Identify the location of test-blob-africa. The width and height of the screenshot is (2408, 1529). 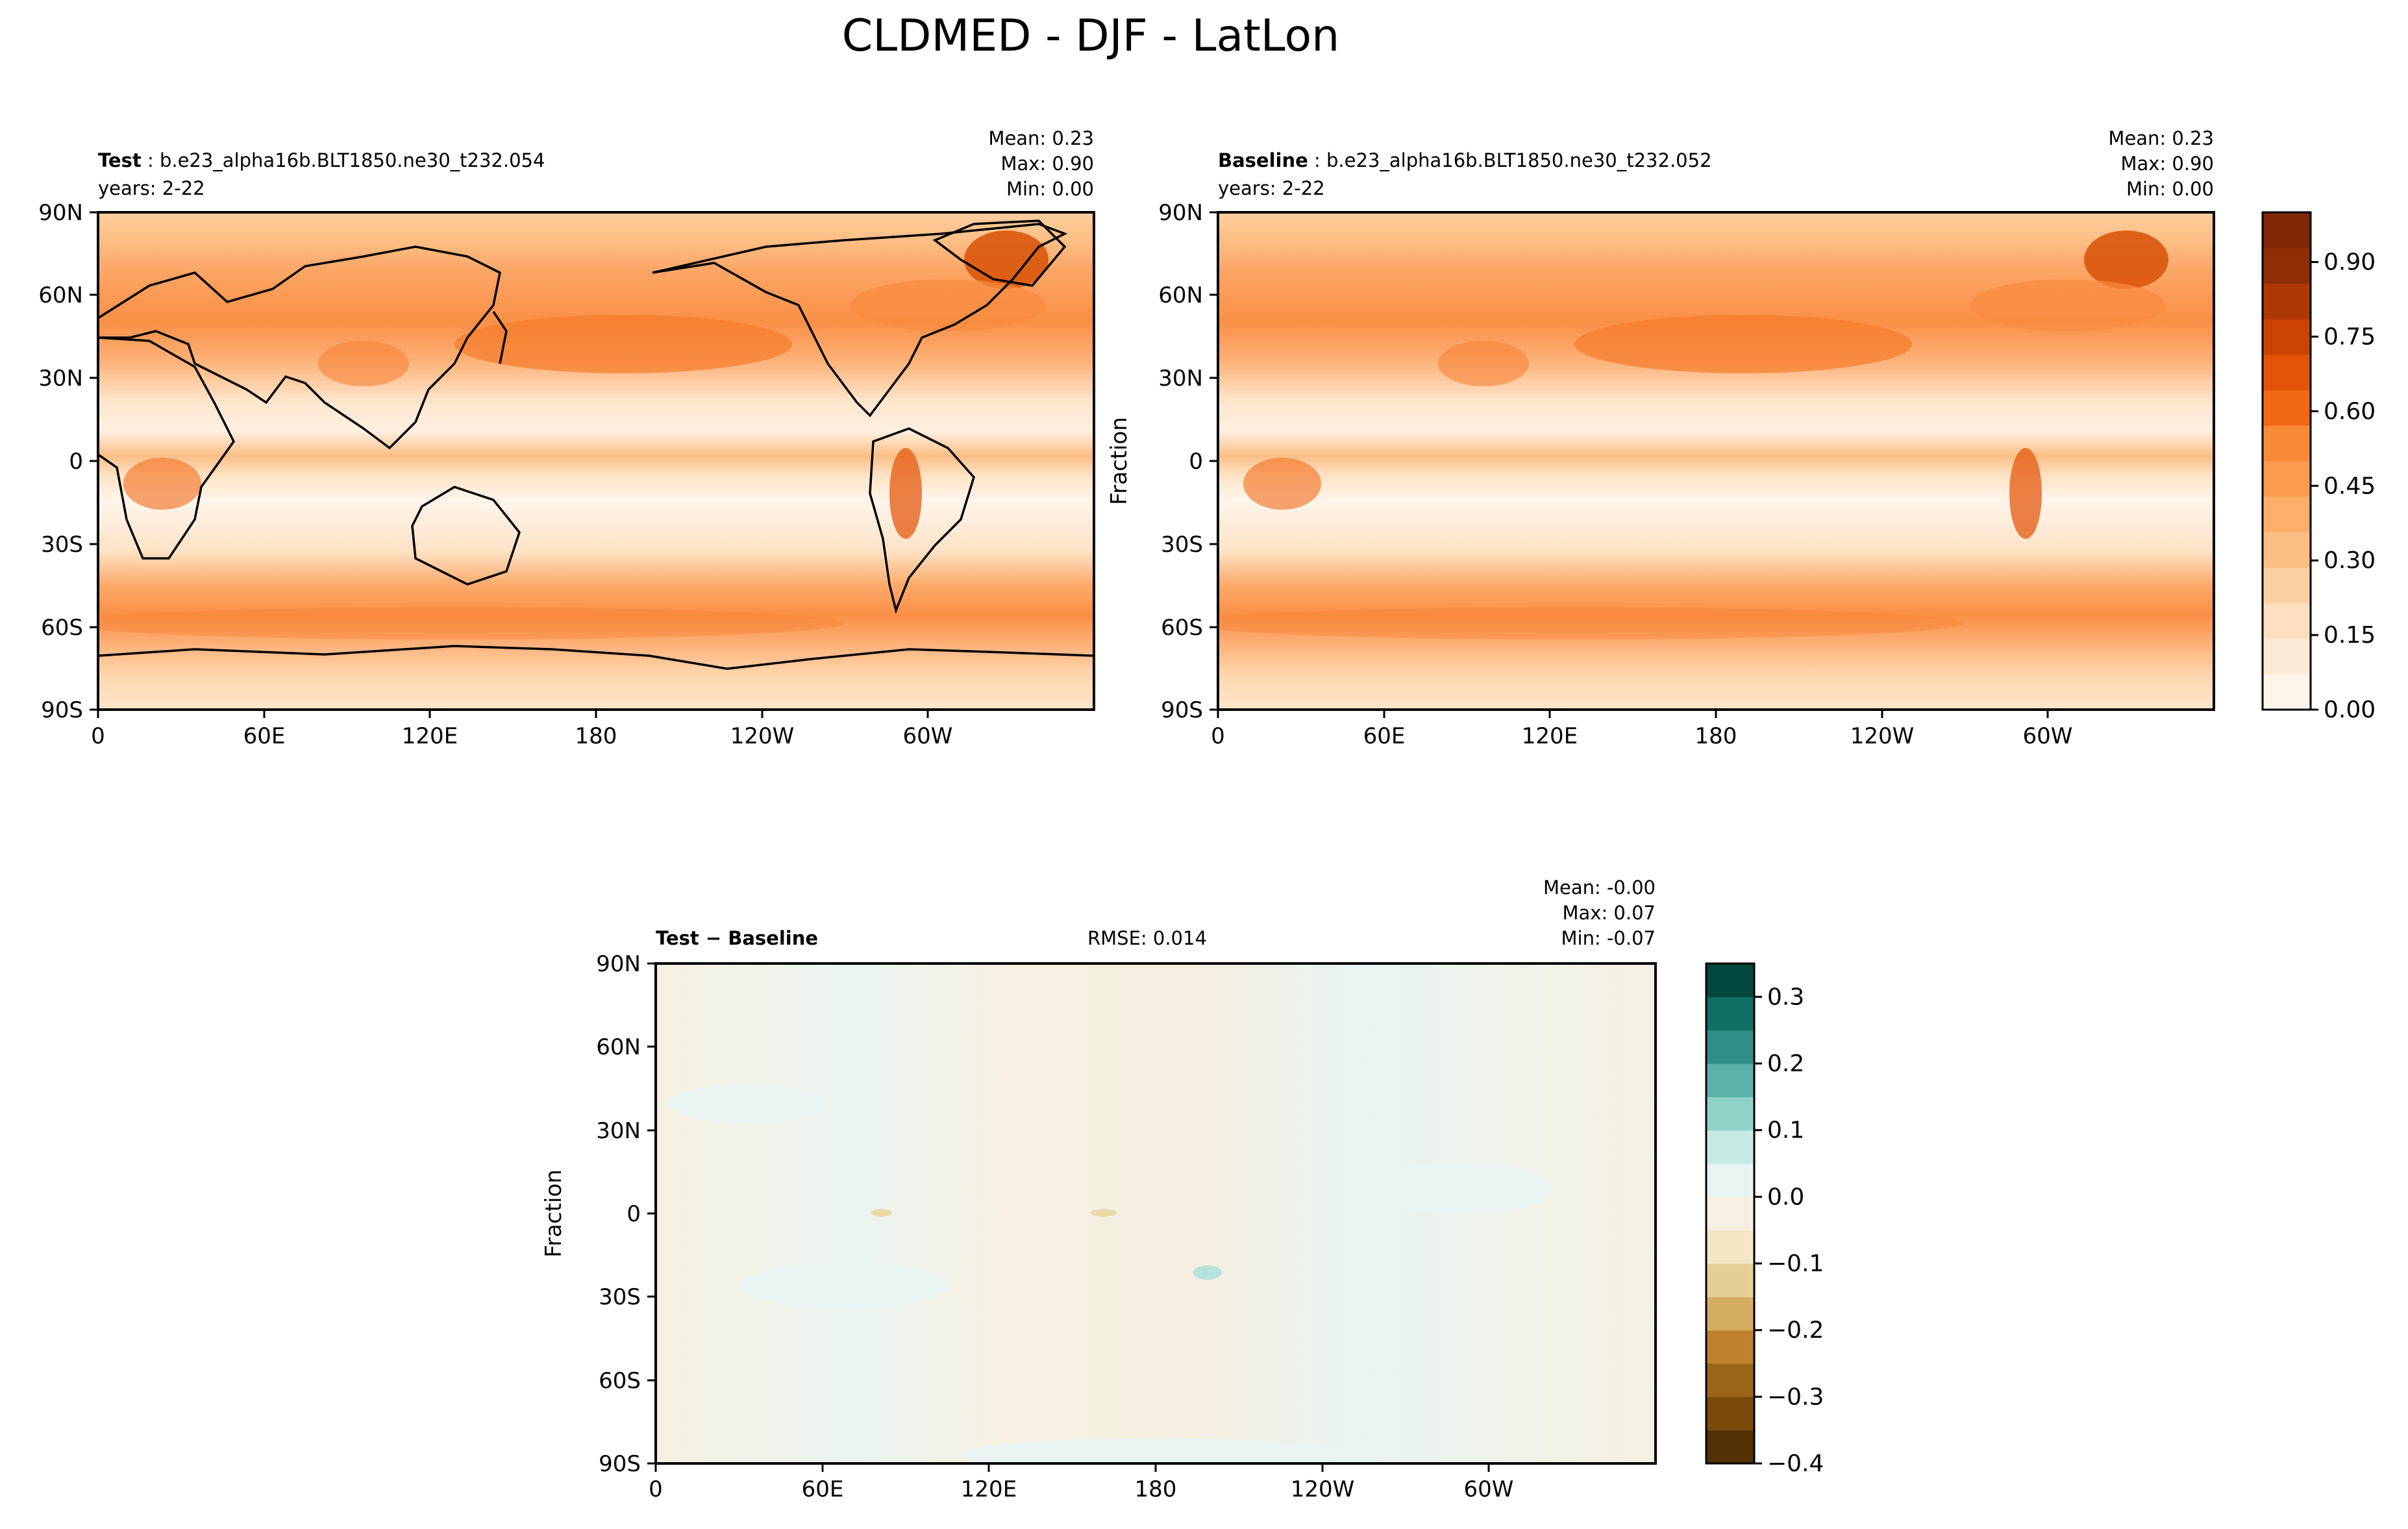
(162, 484).